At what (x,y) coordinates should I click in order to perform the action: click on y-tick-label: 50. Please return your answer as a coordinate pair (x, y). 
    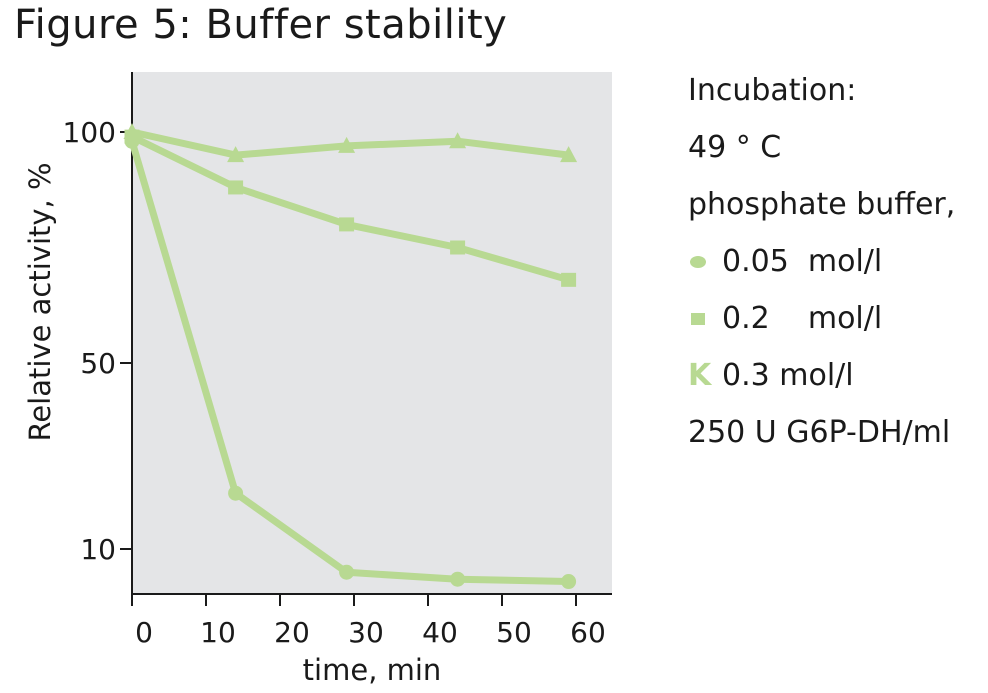
    Looking at the image, I should click on (98, 363).